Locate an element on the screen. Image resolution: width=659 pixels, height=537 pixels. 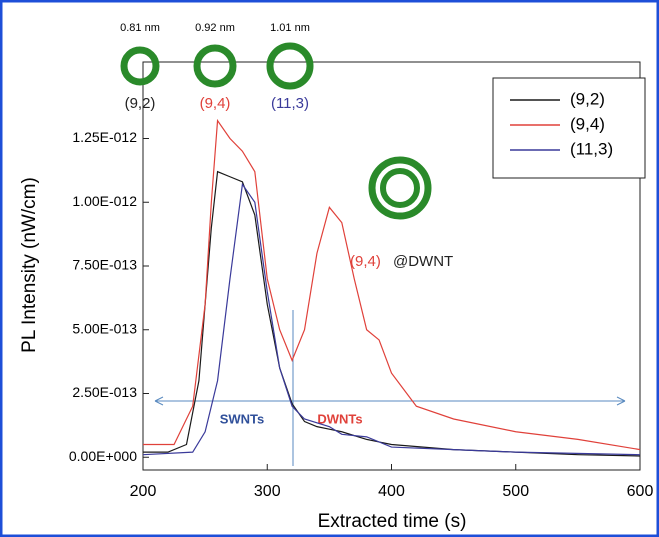
annotation: SWNTs is located at coordinates (242, 418).